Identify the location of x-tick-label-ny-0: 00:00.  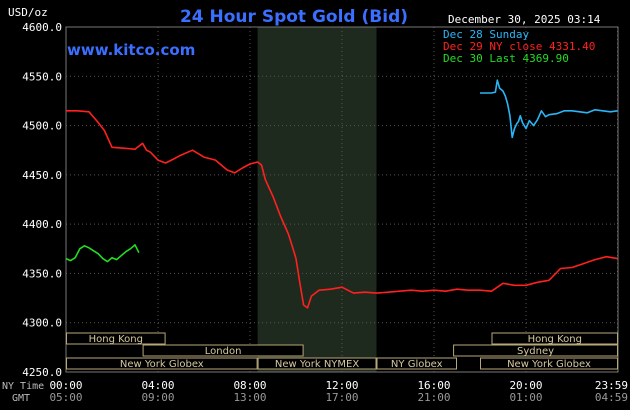
(65, 385).